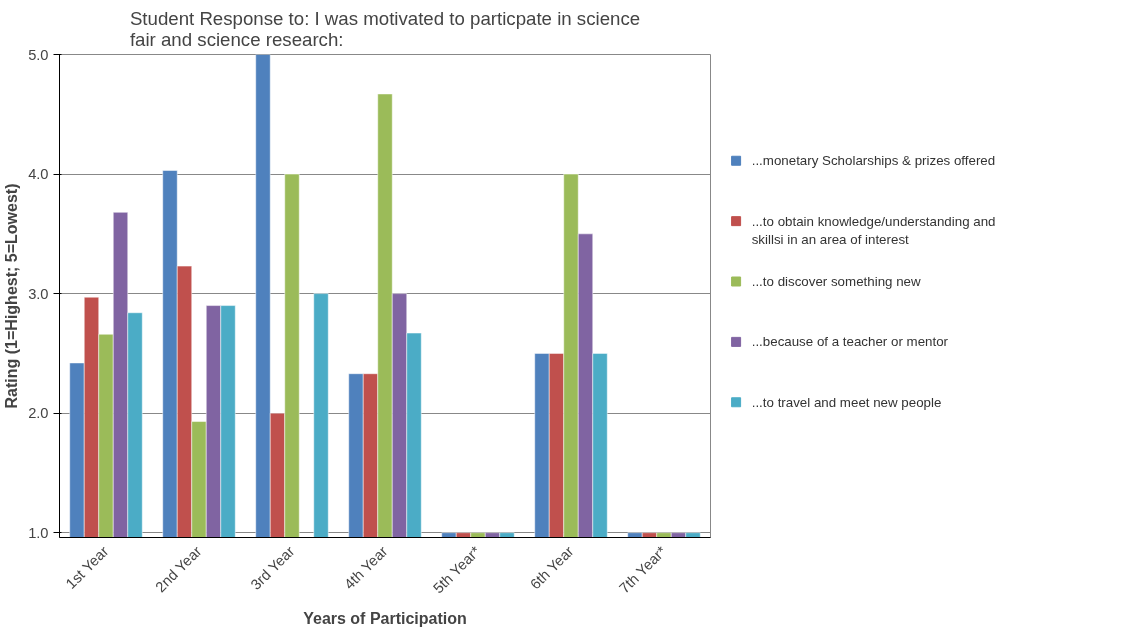 The width and height of the screenshot is (1122, 644). Describe the element at coordinates (38, 174) in the screenshot. I see `y-tick-label: 4.0` at that location.